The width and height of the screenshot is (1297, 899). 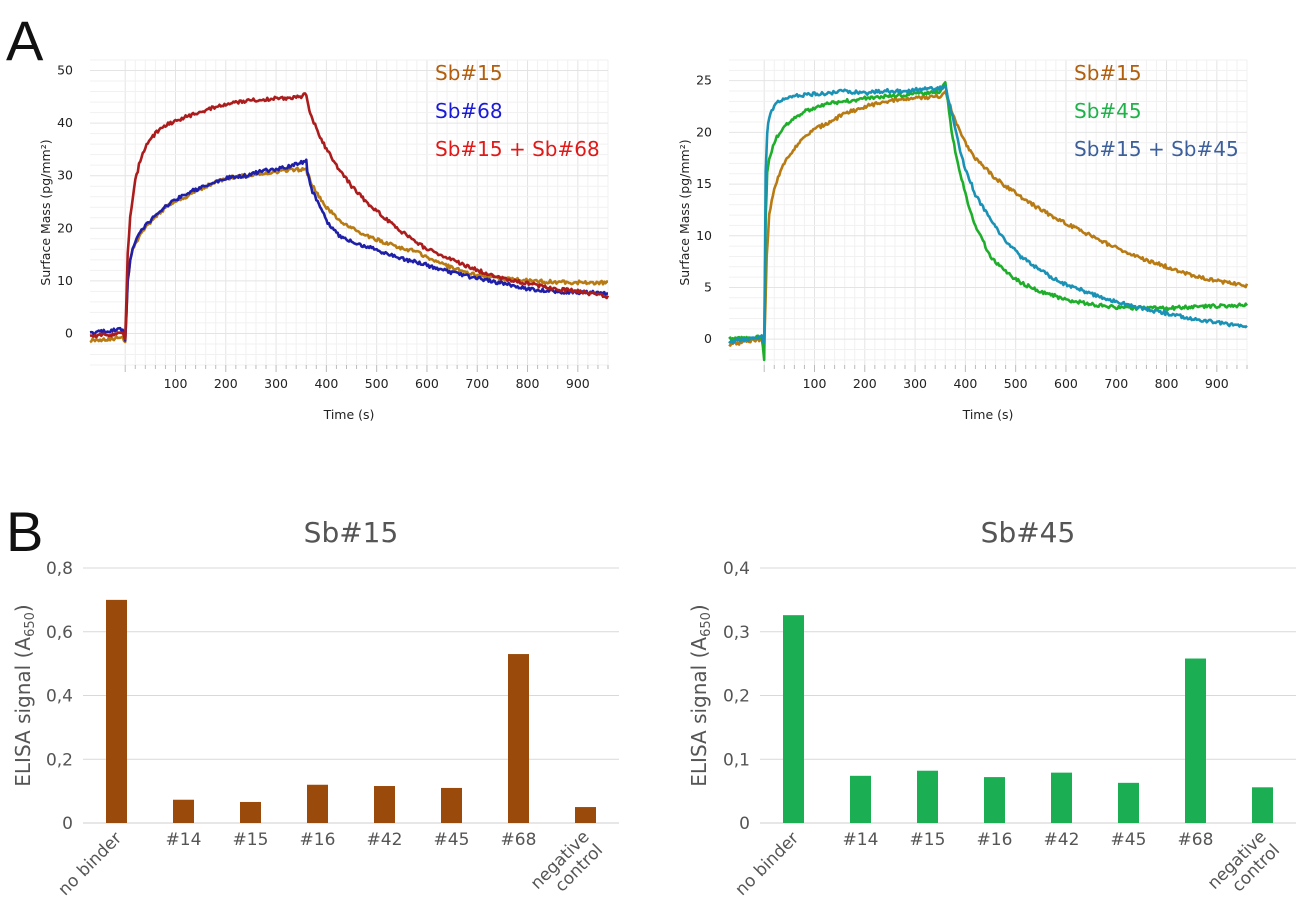 What do you see at coordinates (24, 531) in the screenshot?
I see `panel-label-b: B` at bounding box center [24, 531].